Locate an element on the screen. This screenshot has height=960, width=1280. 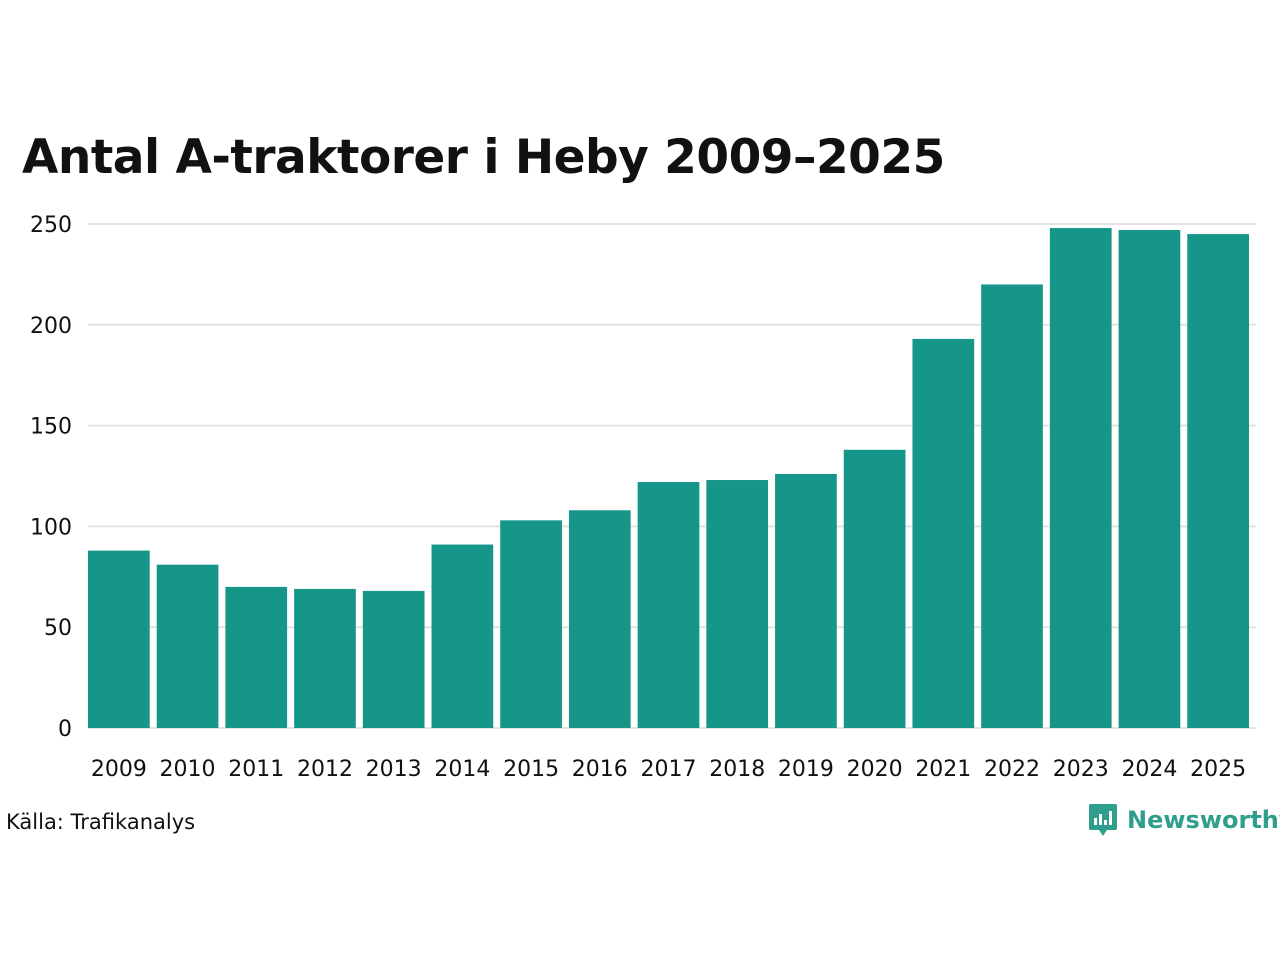
y-tick-label: 50 is located at coordinates (58, 628).